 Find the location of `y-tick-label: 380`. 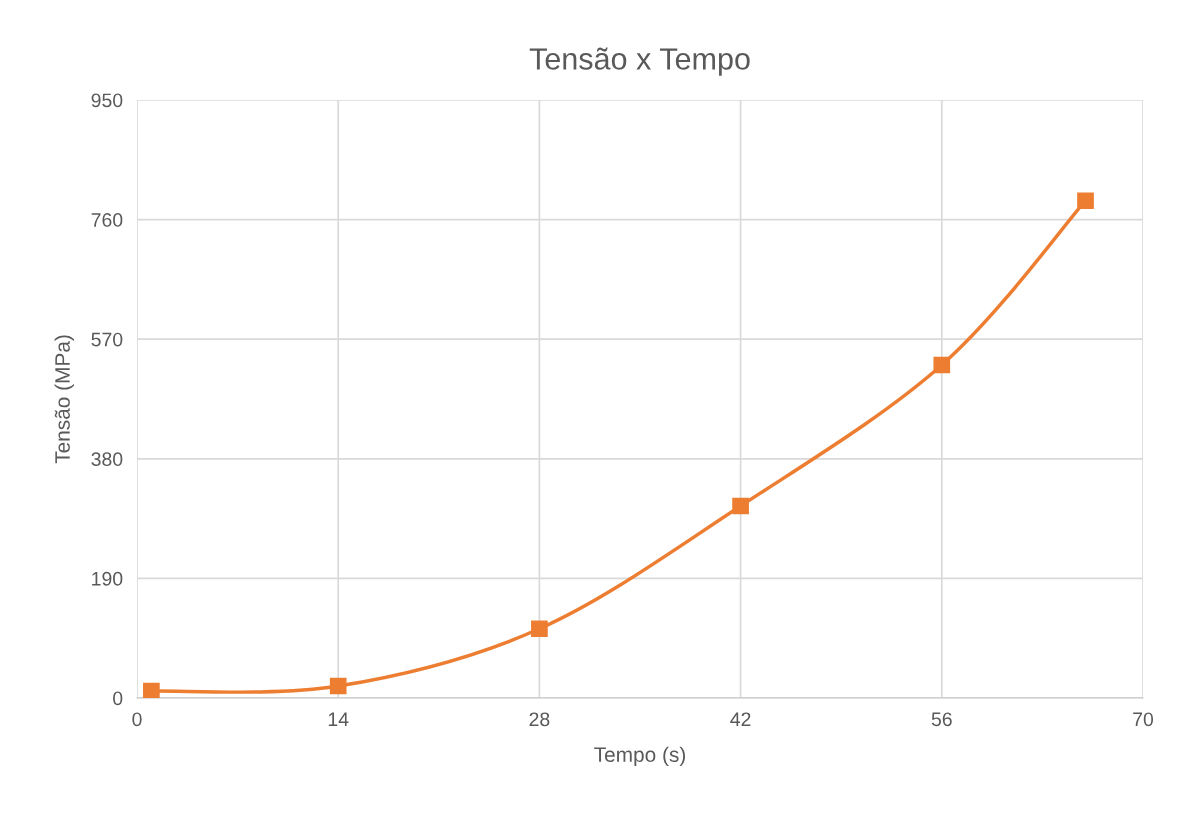

y-tick-label: 380 is located at coordinates (107, 459).